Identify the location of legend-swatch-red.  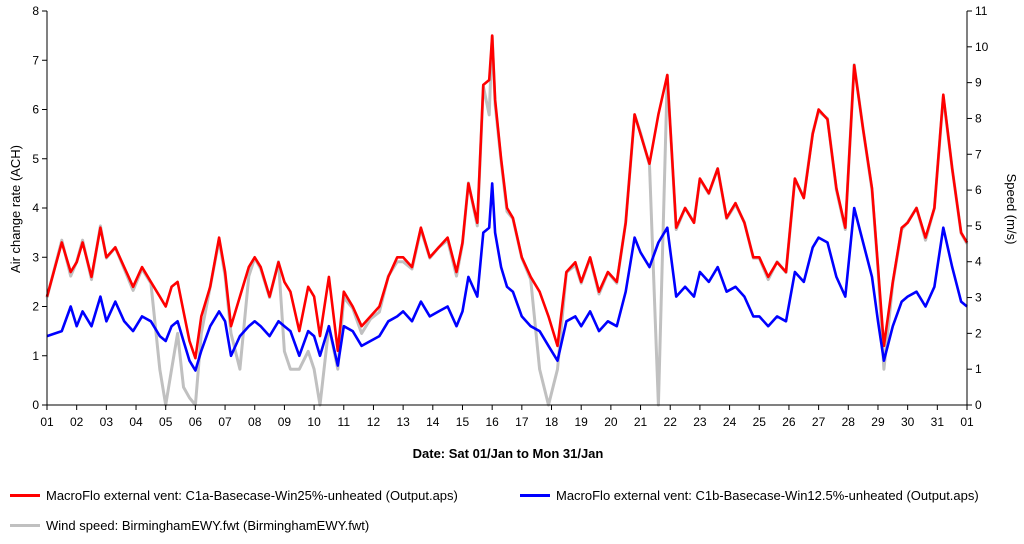
(25, 495).